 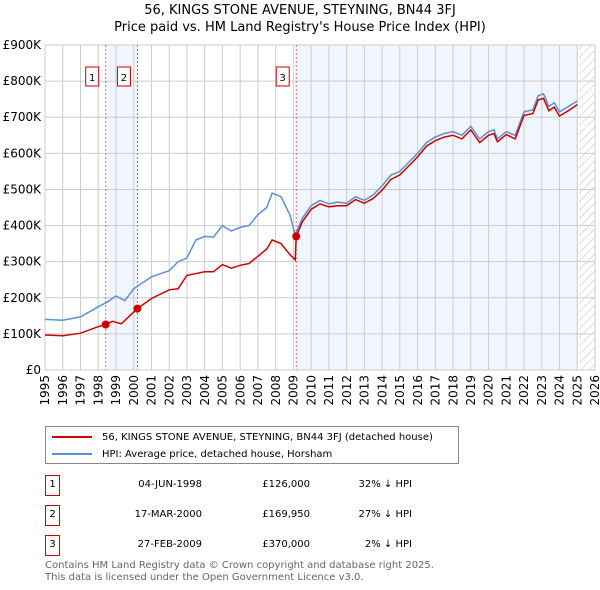 I want to click on x-tick-label: 2009, so click(x=294, y=390).